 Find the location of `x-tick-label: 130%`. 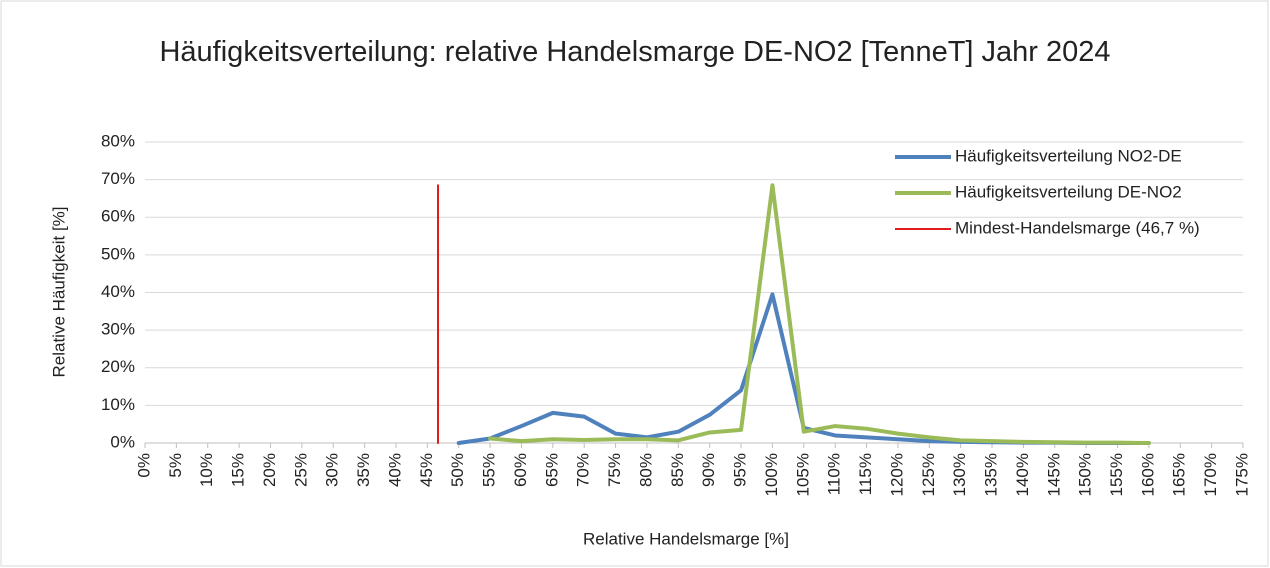

x-tick-label: 130% is located at coordinates (959, 474).